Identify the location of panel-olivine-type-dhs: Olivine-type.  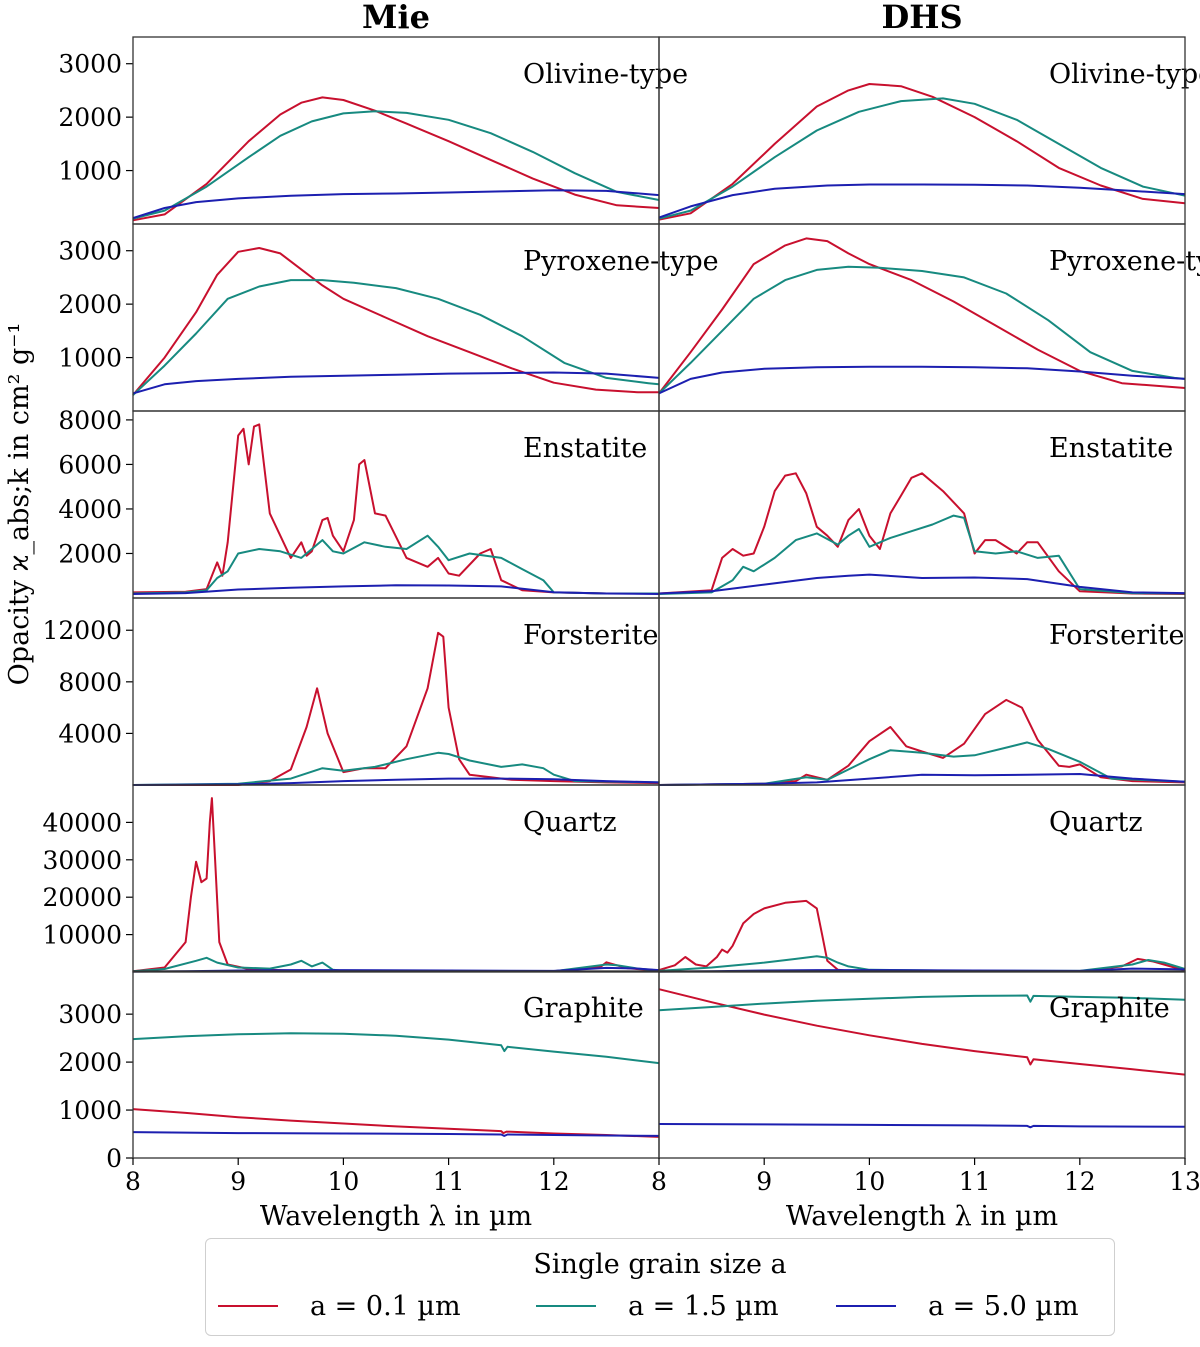
(929, 130).